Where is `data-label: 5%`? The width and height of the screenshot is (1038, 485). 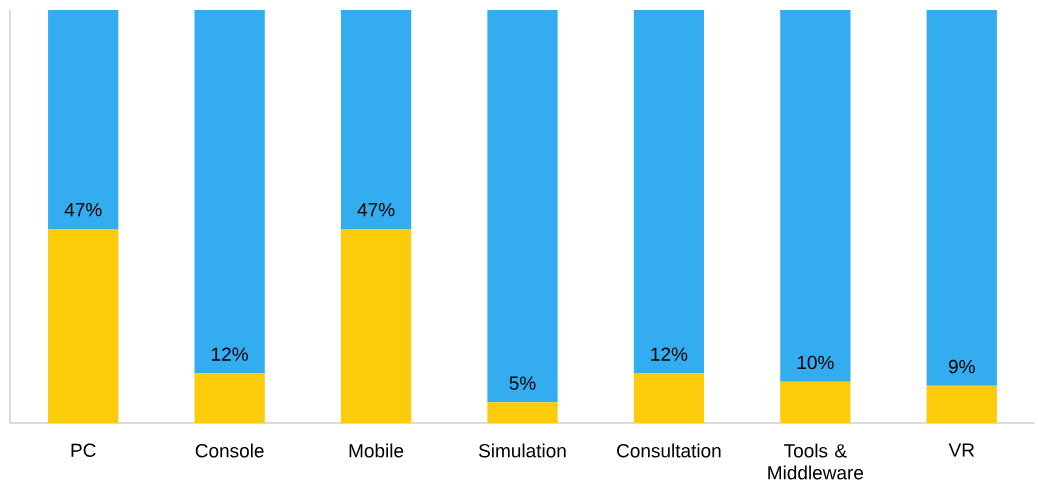 data-label: 5% is located at coordinates (522, 383).